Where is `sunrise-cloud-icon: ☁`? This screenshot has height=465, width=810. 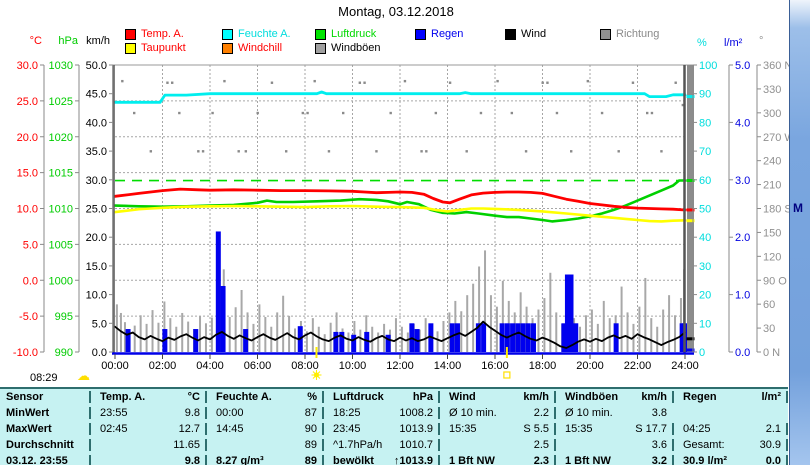
sunrise-cloud-icon: ☁ is located at coordinates (83, 375).